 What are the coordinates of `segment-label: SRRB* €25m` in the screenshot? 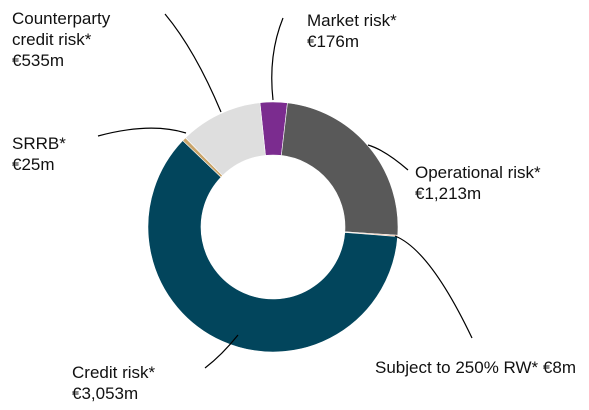 It's located at (52, 154).